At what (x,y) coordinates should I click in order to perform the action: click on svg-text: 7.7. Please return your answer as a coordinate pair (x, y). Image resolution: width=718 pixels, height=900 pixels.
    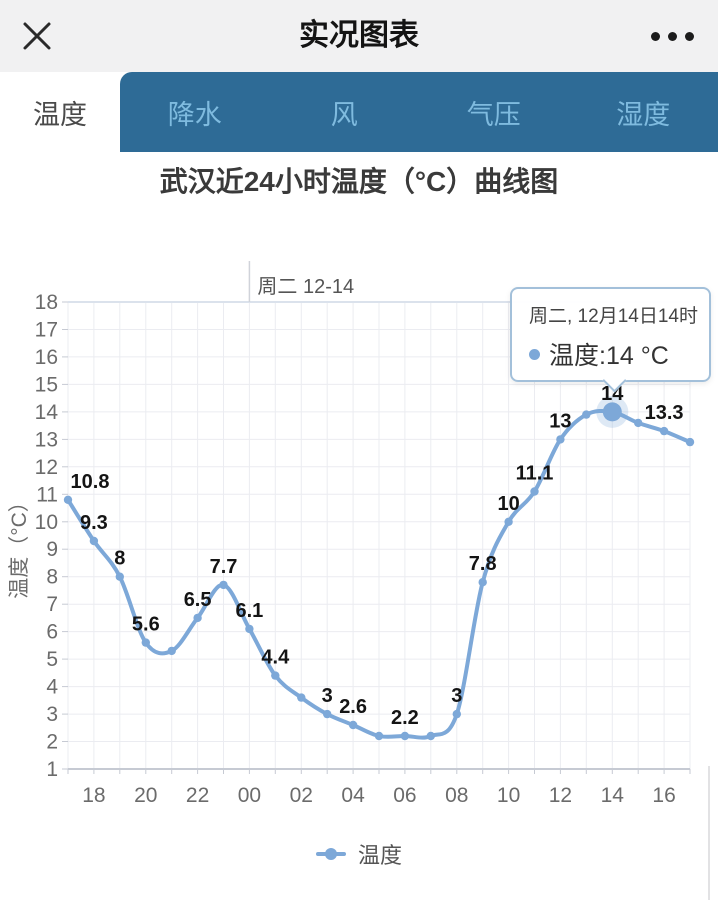
    Looking at the image, I should click on (224, 567).